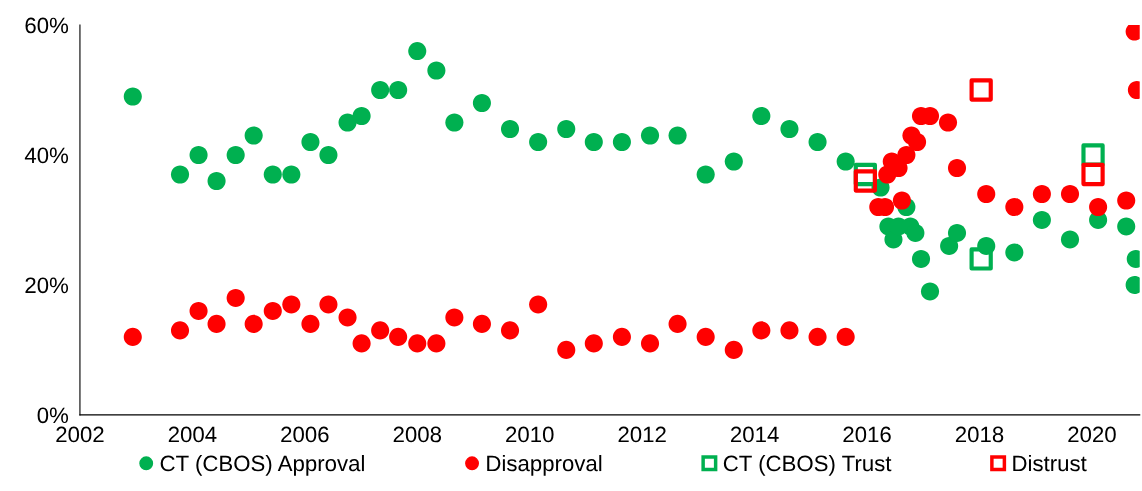 The image size is (1142, 491). I want to click on x-tick-label: 2004, so click(192, 434).